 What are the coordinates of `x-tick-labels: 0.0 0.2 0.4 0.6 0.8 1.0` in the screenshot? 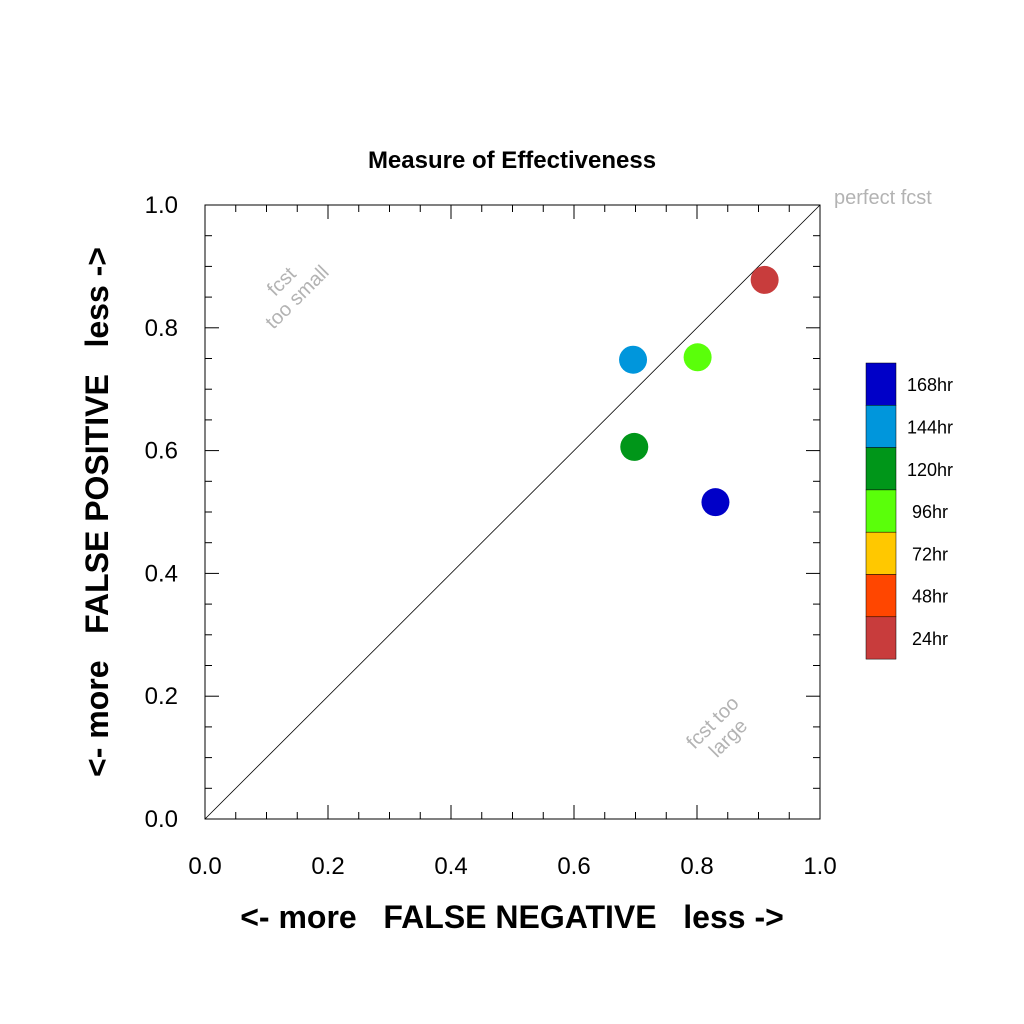 It's located at (512, 866).